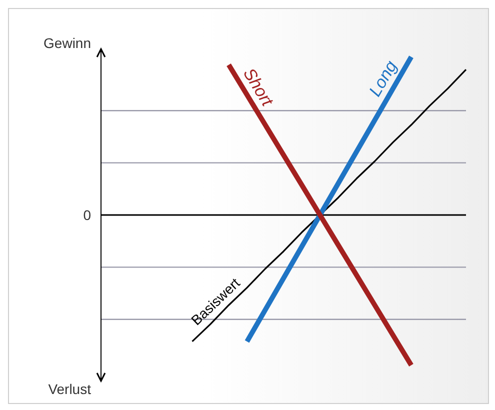  What do you see at coordinates (383, 78) in the screenshot?
I see `text: Long` at bounding box center [383, 78].